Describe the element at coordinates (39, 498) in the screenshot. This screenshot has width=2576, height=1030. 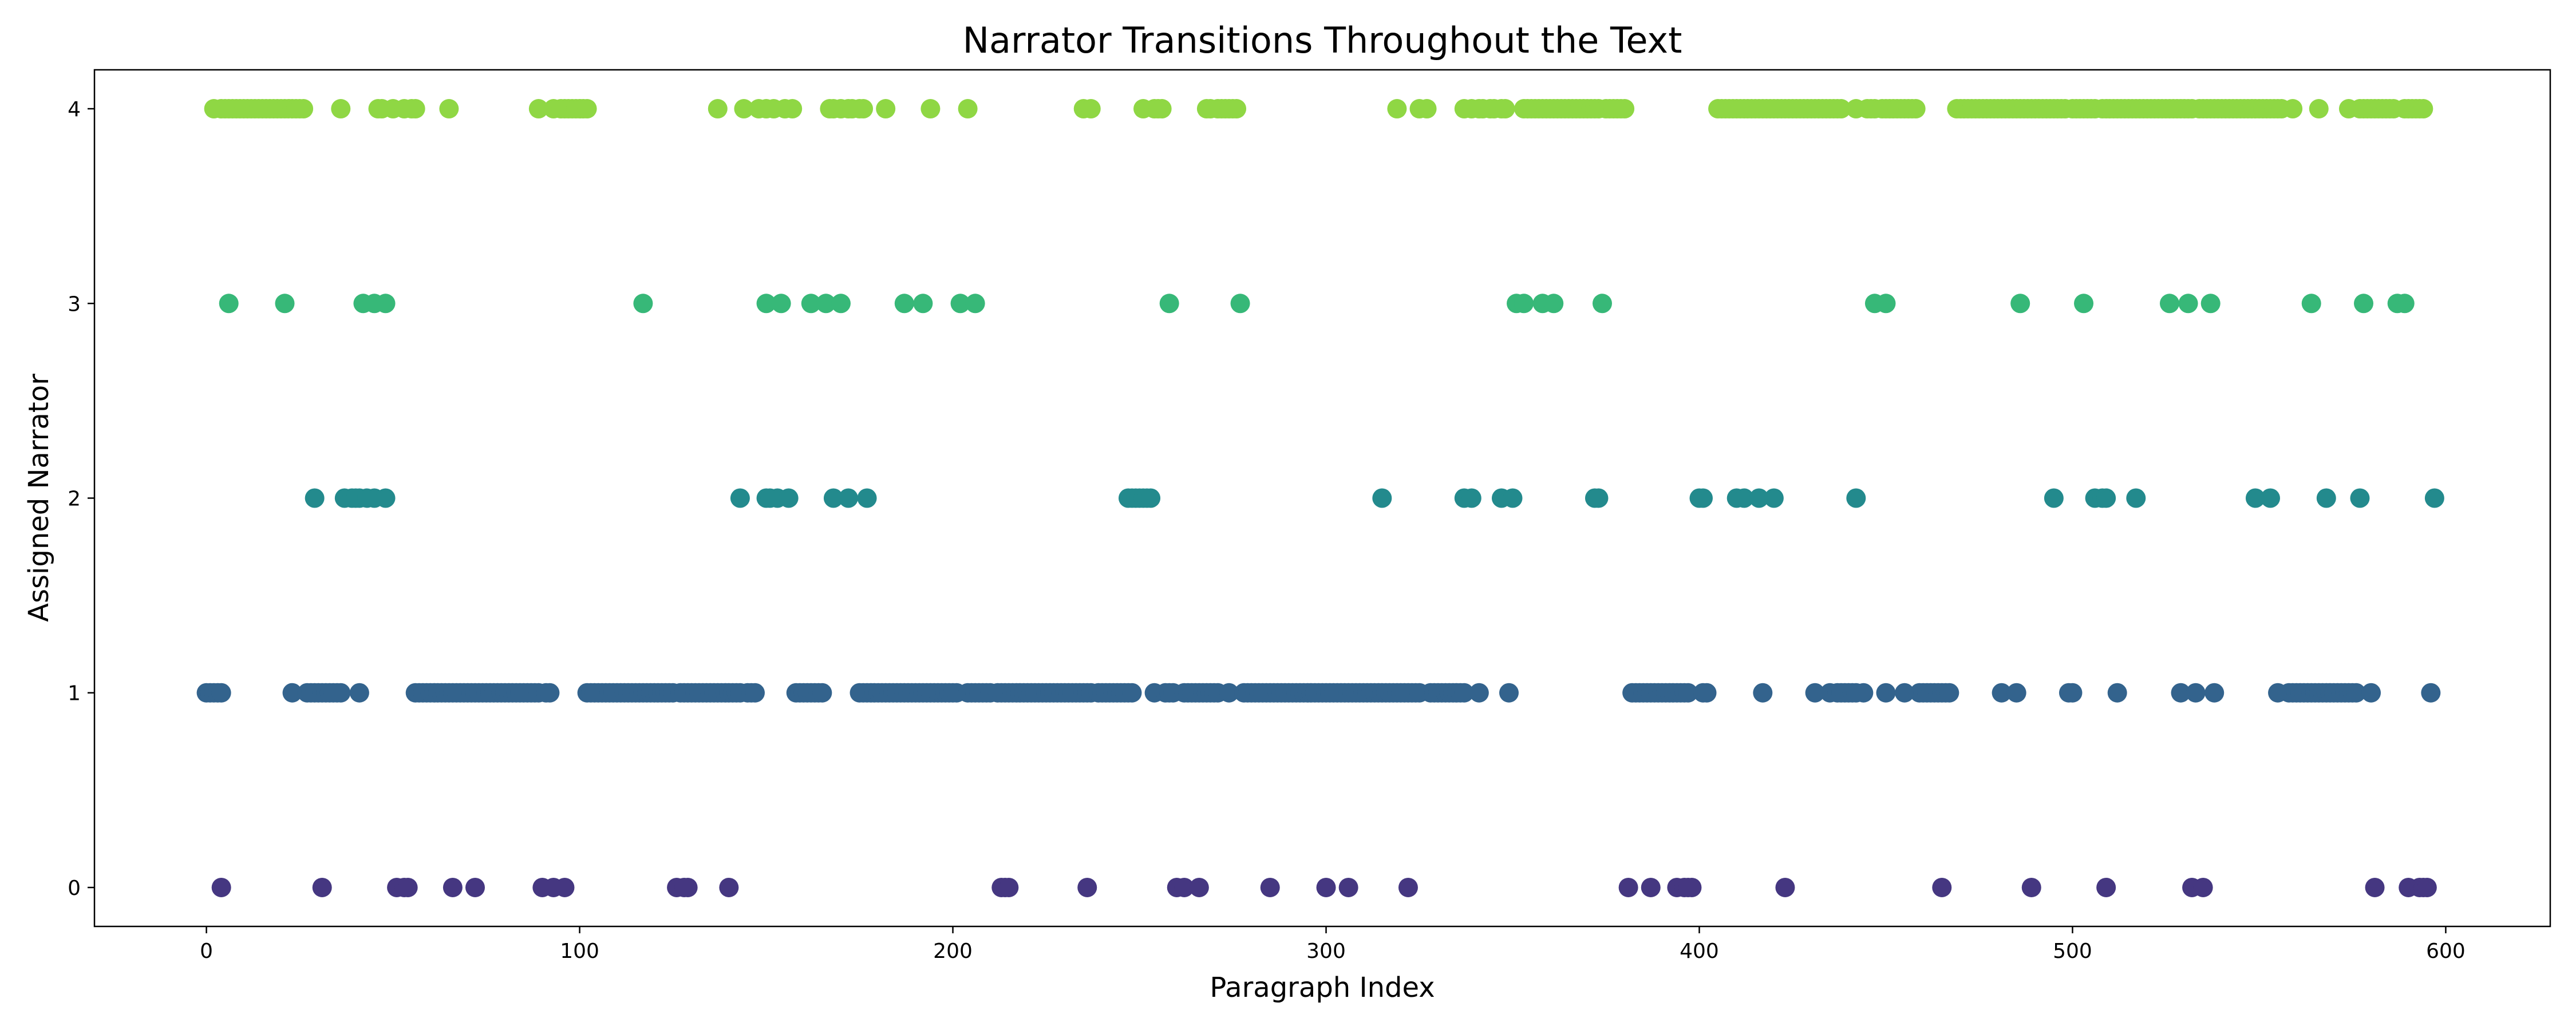
I see `y-axis-title: Assigned Narrator` at that location.